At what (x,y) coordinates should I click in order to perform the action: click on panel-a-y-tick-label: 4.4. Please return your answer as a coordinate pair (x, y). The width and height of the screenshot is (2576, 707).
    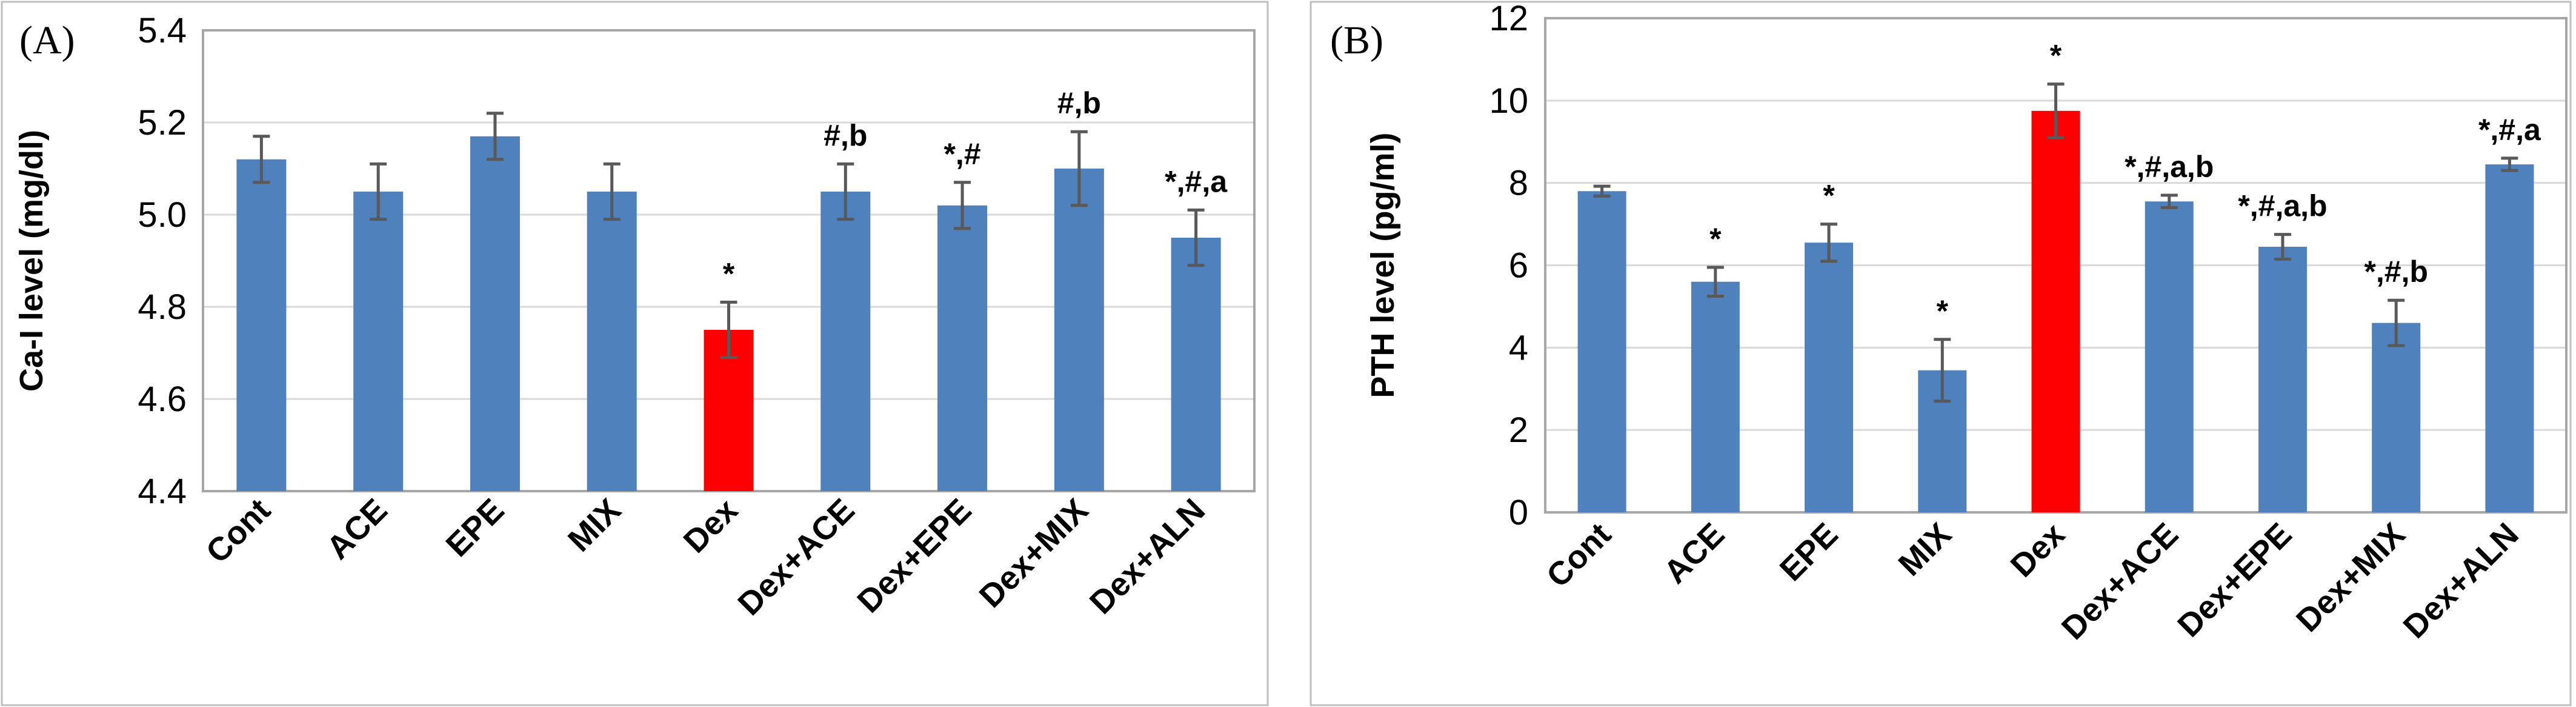
    Looking at the image, I should click on (162, 491).